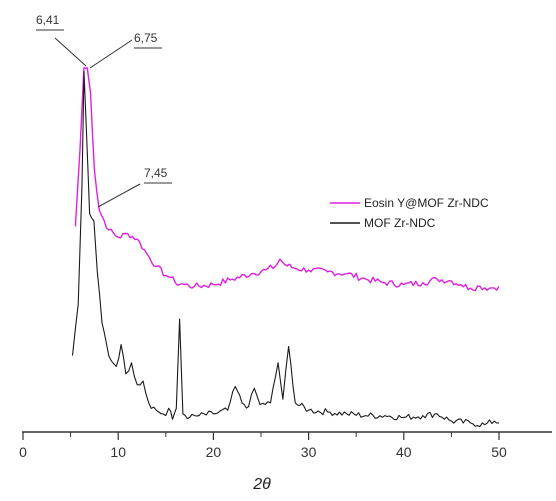 The height and width of the screenshot is (501, 556). What do you see at coordinates (146, 38) in the screenshot?
I see `annotation-label-6-75: 6,75` at bounding box center [146, 38].